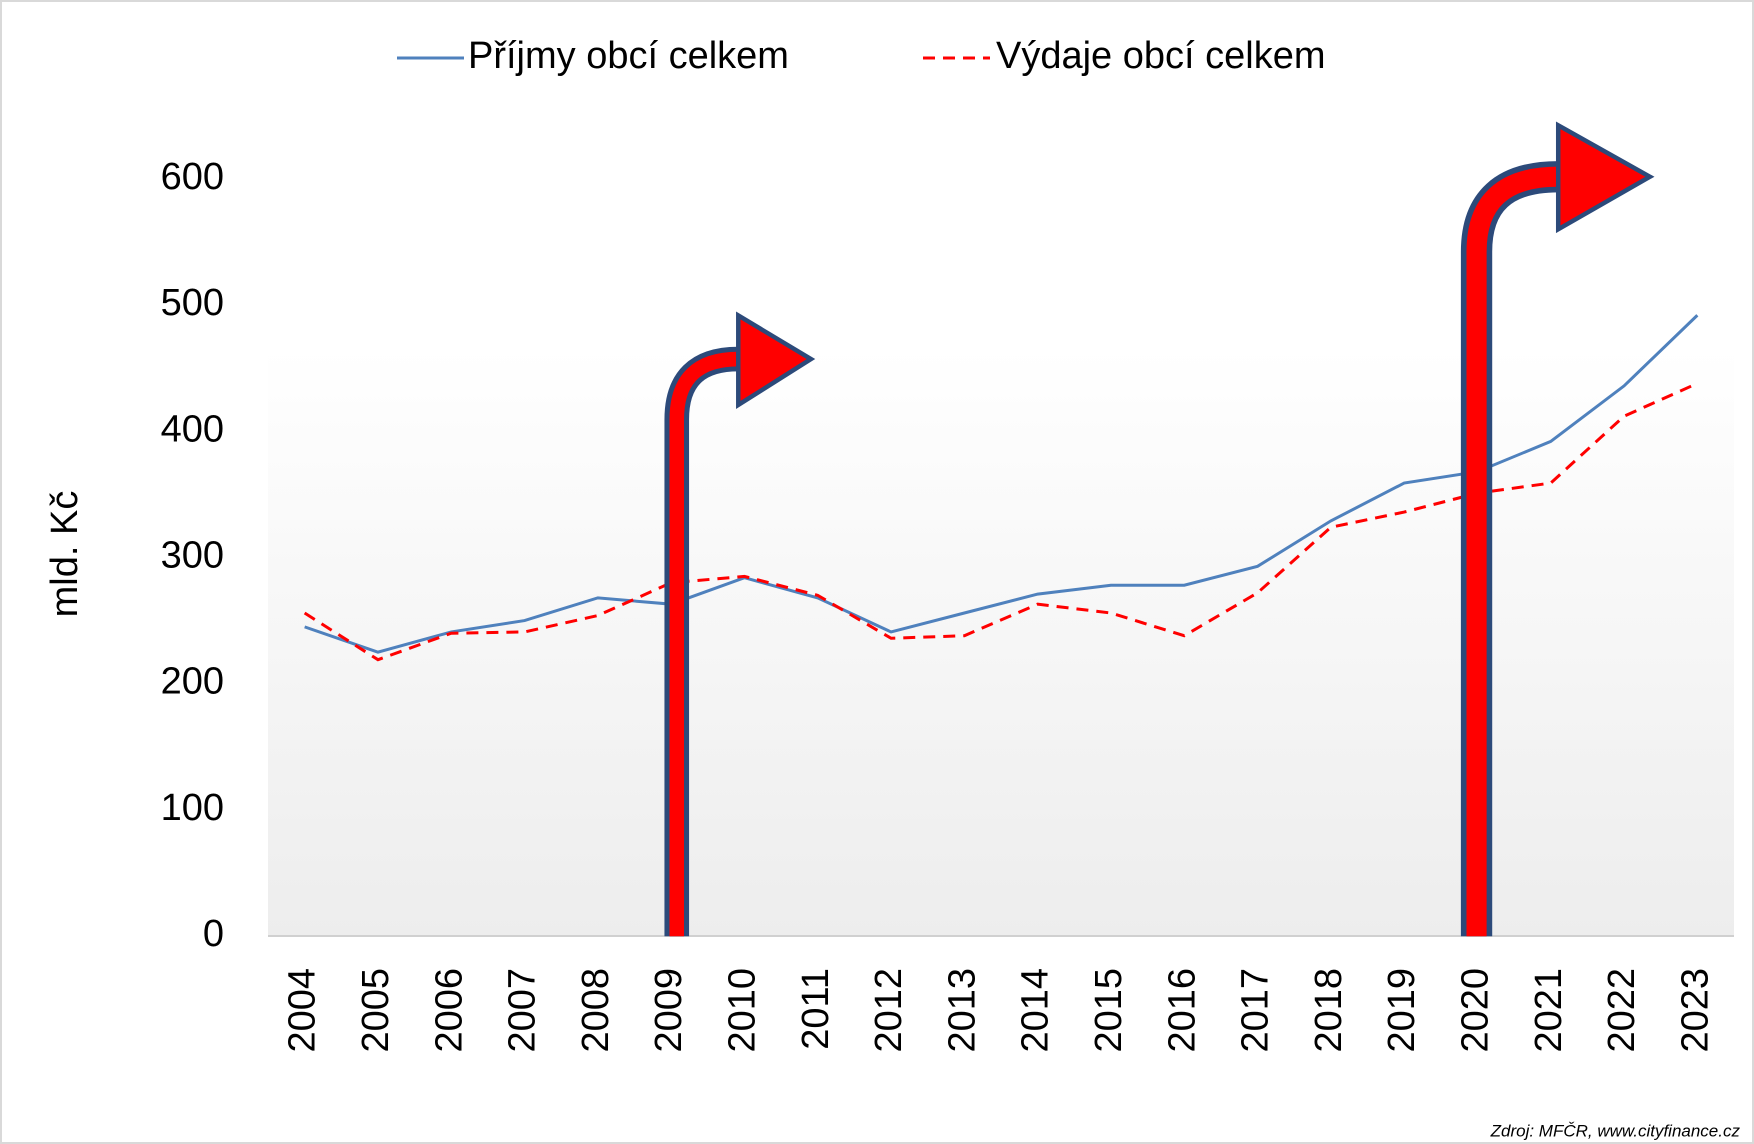  Describe the element at coordinates (303, 1010) in the screenshot. I see `x-tick-label: 2004` at that location.